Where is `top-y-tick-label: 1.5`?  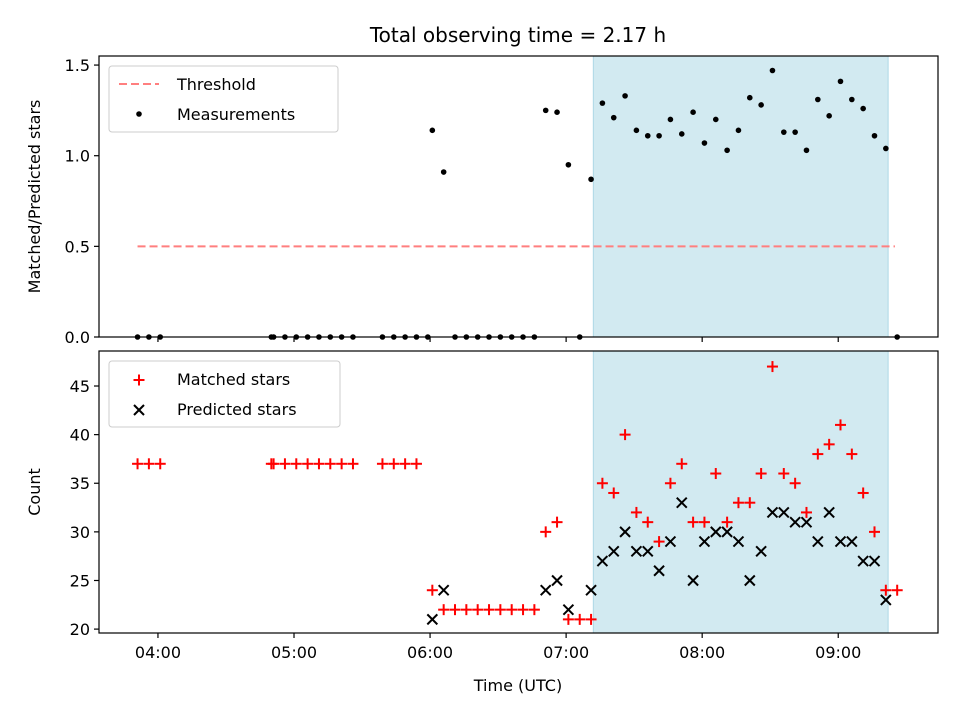 top-y-tick-label: 1.5 is located at coordinates (77, 65).